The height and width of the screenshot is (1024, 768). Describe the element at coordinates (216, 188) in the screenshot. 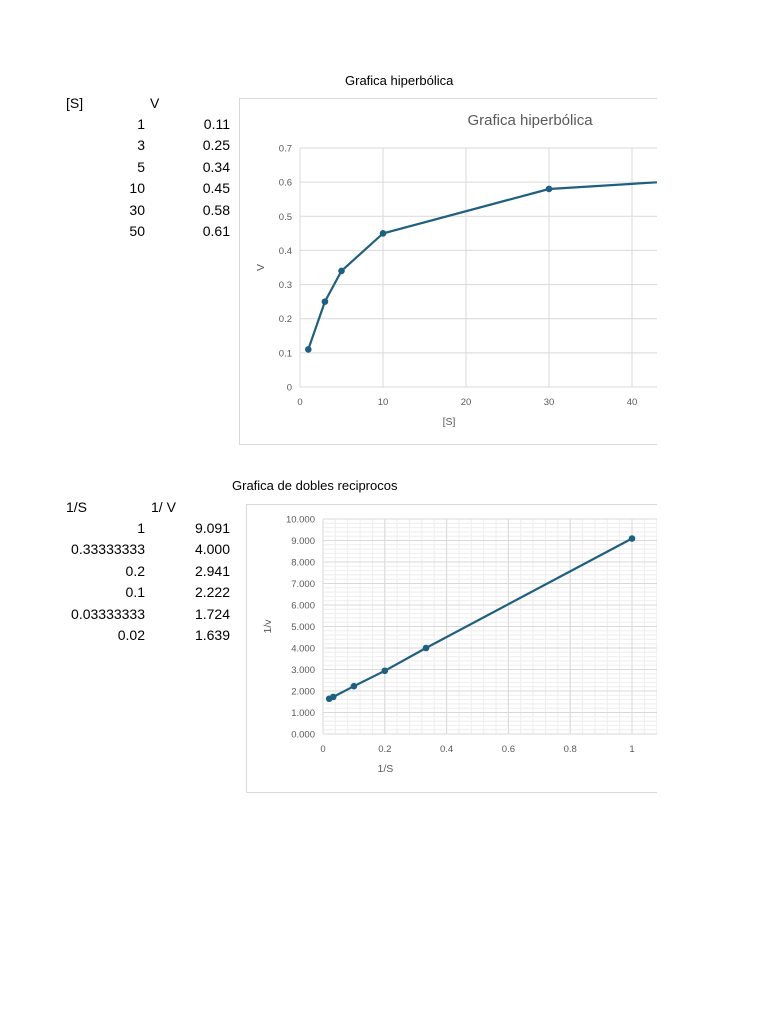

I see `table1-cell-b: 0.45` at that location.